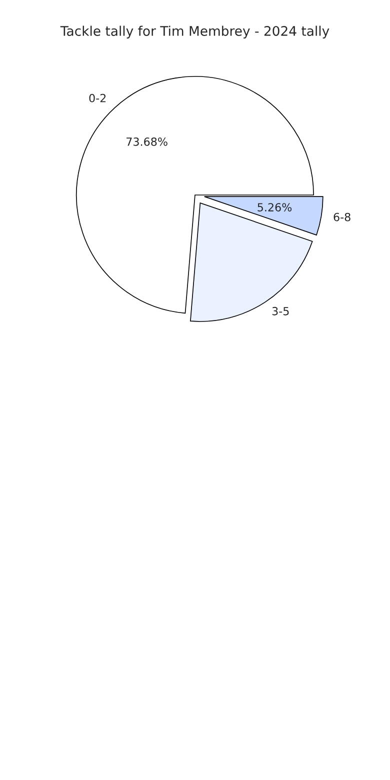 This screenshot has width=390, height=780. What do you see at coordinates (280, 311) in the screenshot?
I see `slice-label: 3-5` at bounding box center [280, 311].